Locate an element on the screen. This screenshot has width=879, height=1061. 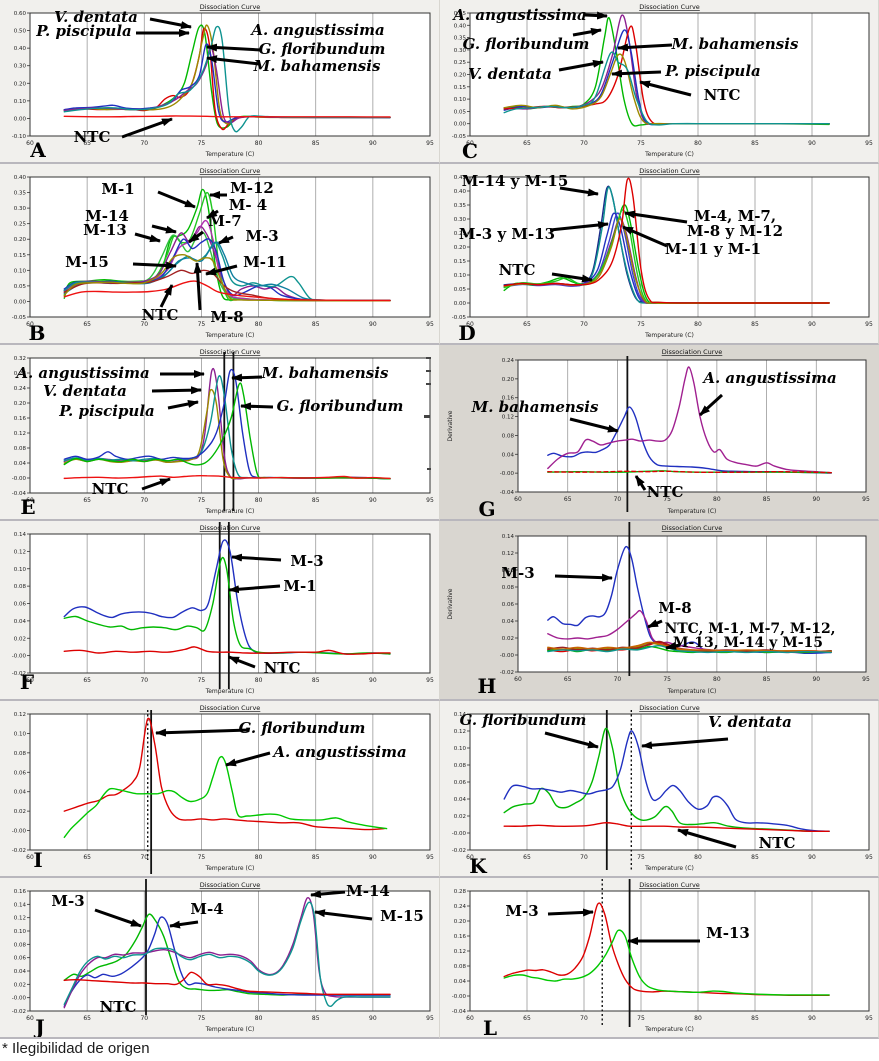
artifact-mark is located at coordinates (428, 384).